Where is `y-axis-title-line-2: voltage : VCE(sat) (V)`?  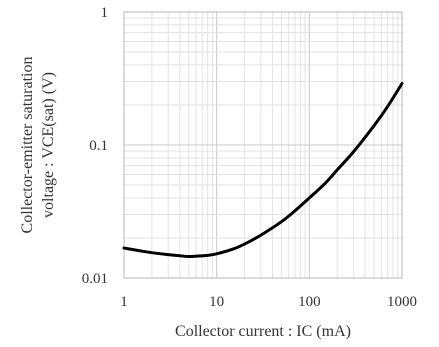
y-axis-title-line-2: voltage : VCE(sat) (V) is located at coordinates (48, 145).